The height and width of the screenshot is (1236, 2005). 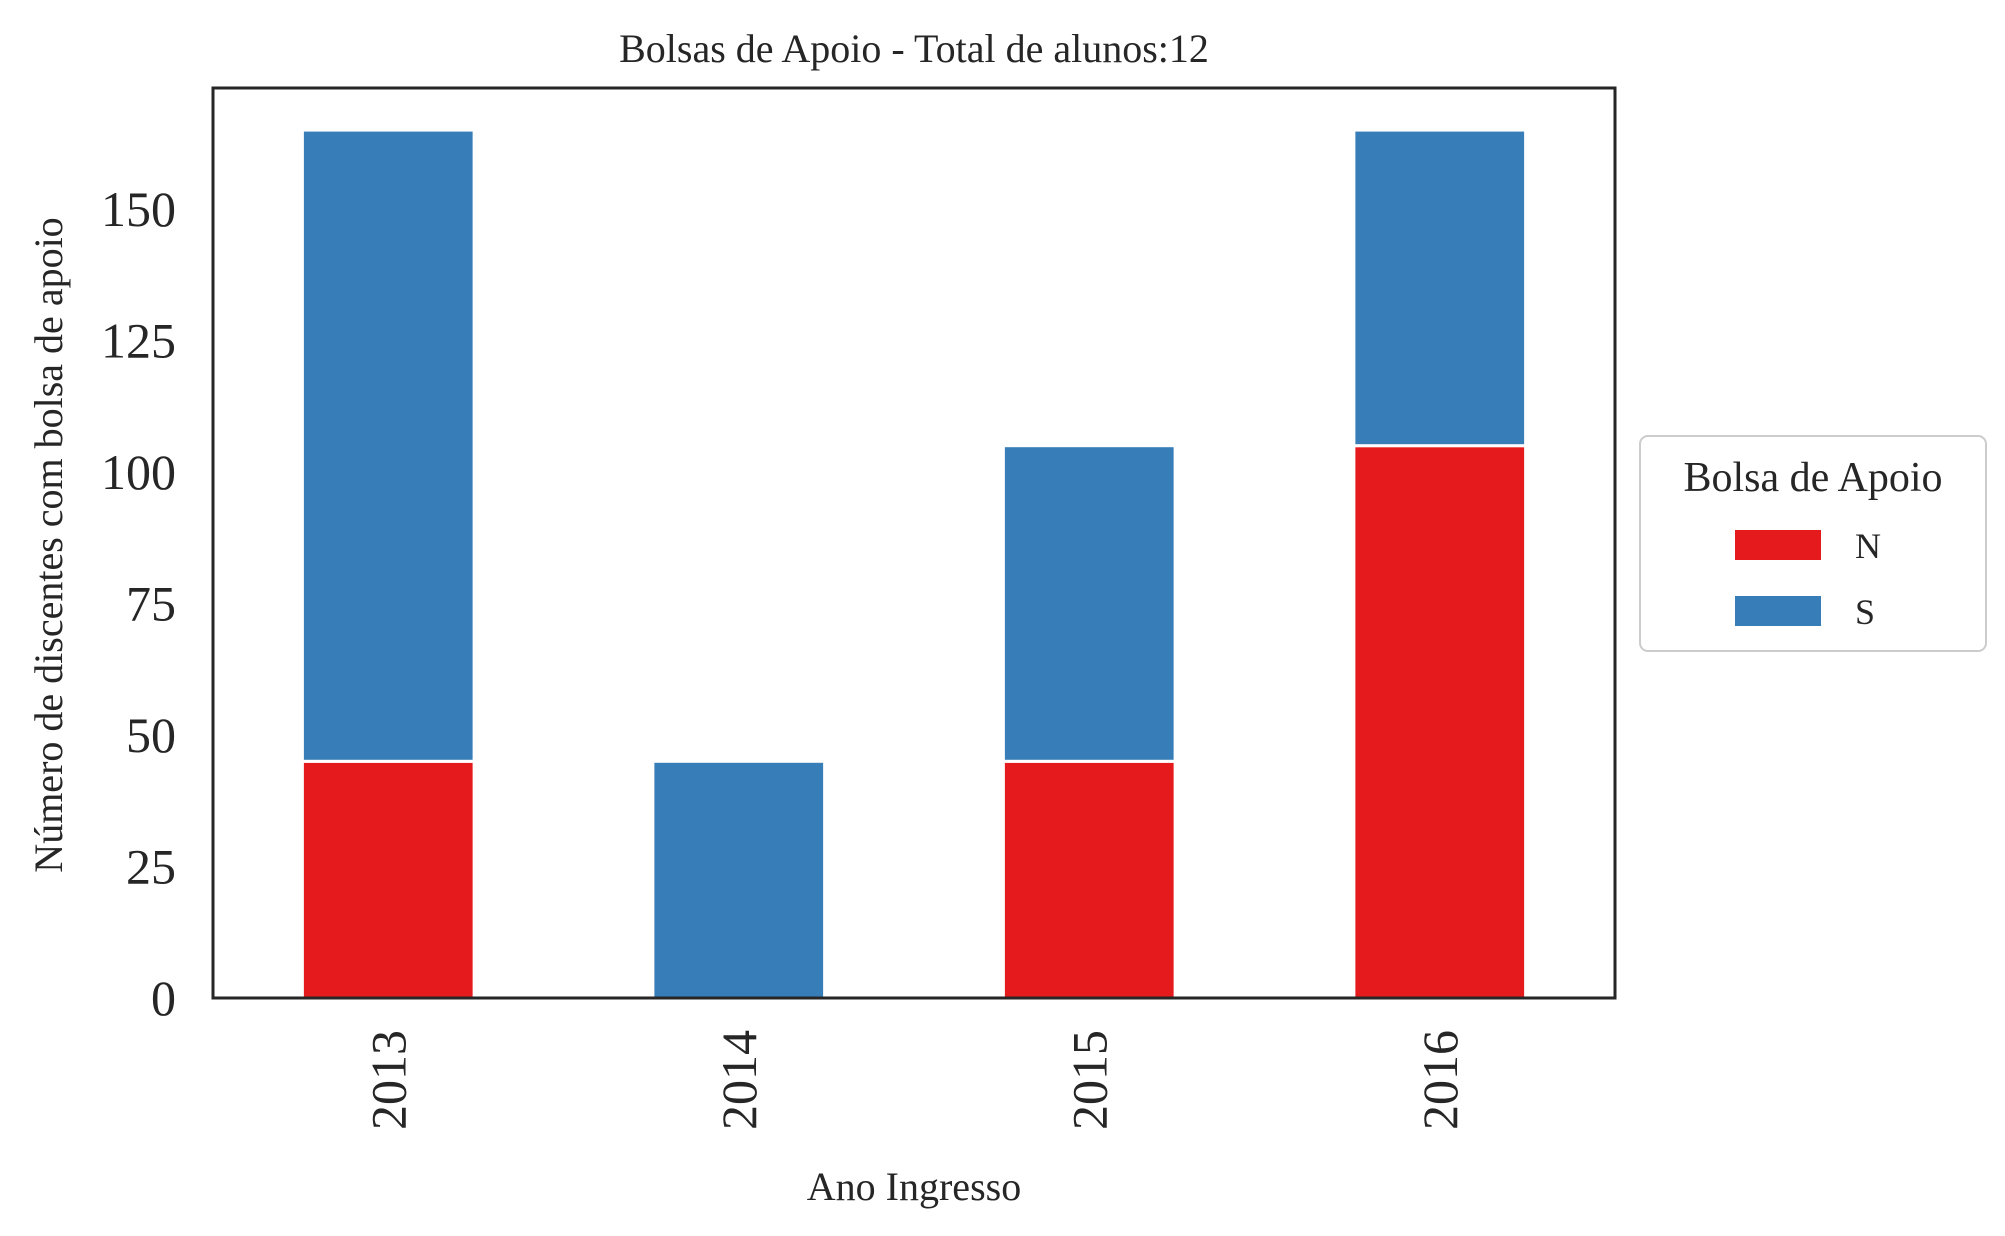 What do you see at coordinates (1865, 612) in the screenshot?
I see `legend-label-S: S` at bounding box center [1865, 612].